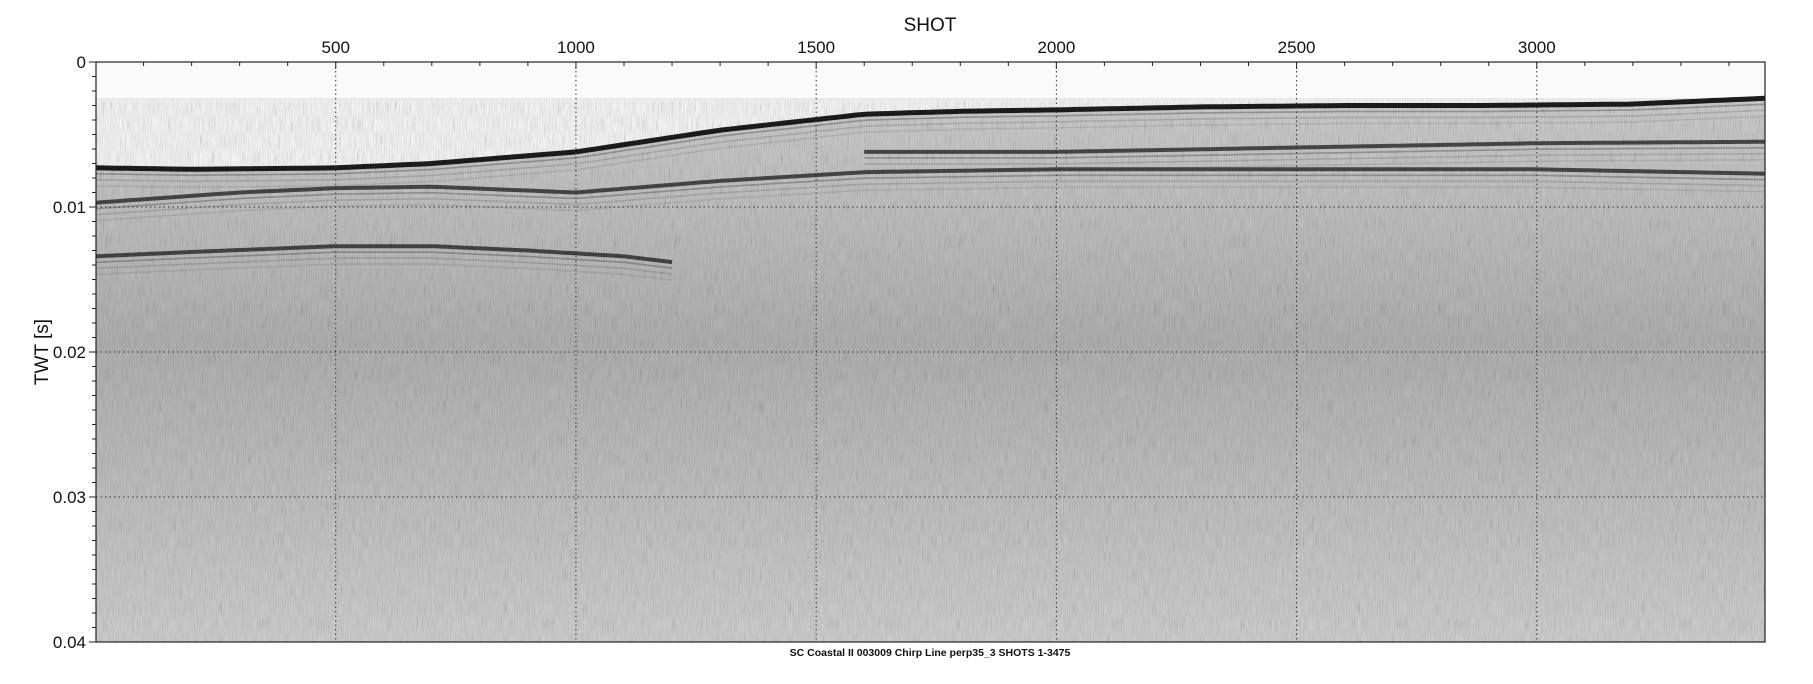 This screenshot has width=1813, height=684. I want to click on y-tick-label: 0.01, so click(69, 207).